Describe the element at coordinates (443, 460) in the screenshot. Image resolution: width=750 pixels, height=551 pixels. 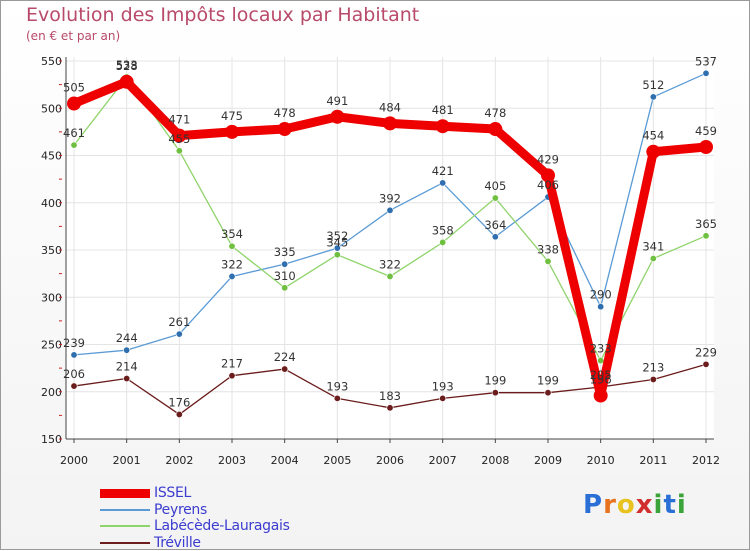
I see `x-tick-label: 2007` at that location.